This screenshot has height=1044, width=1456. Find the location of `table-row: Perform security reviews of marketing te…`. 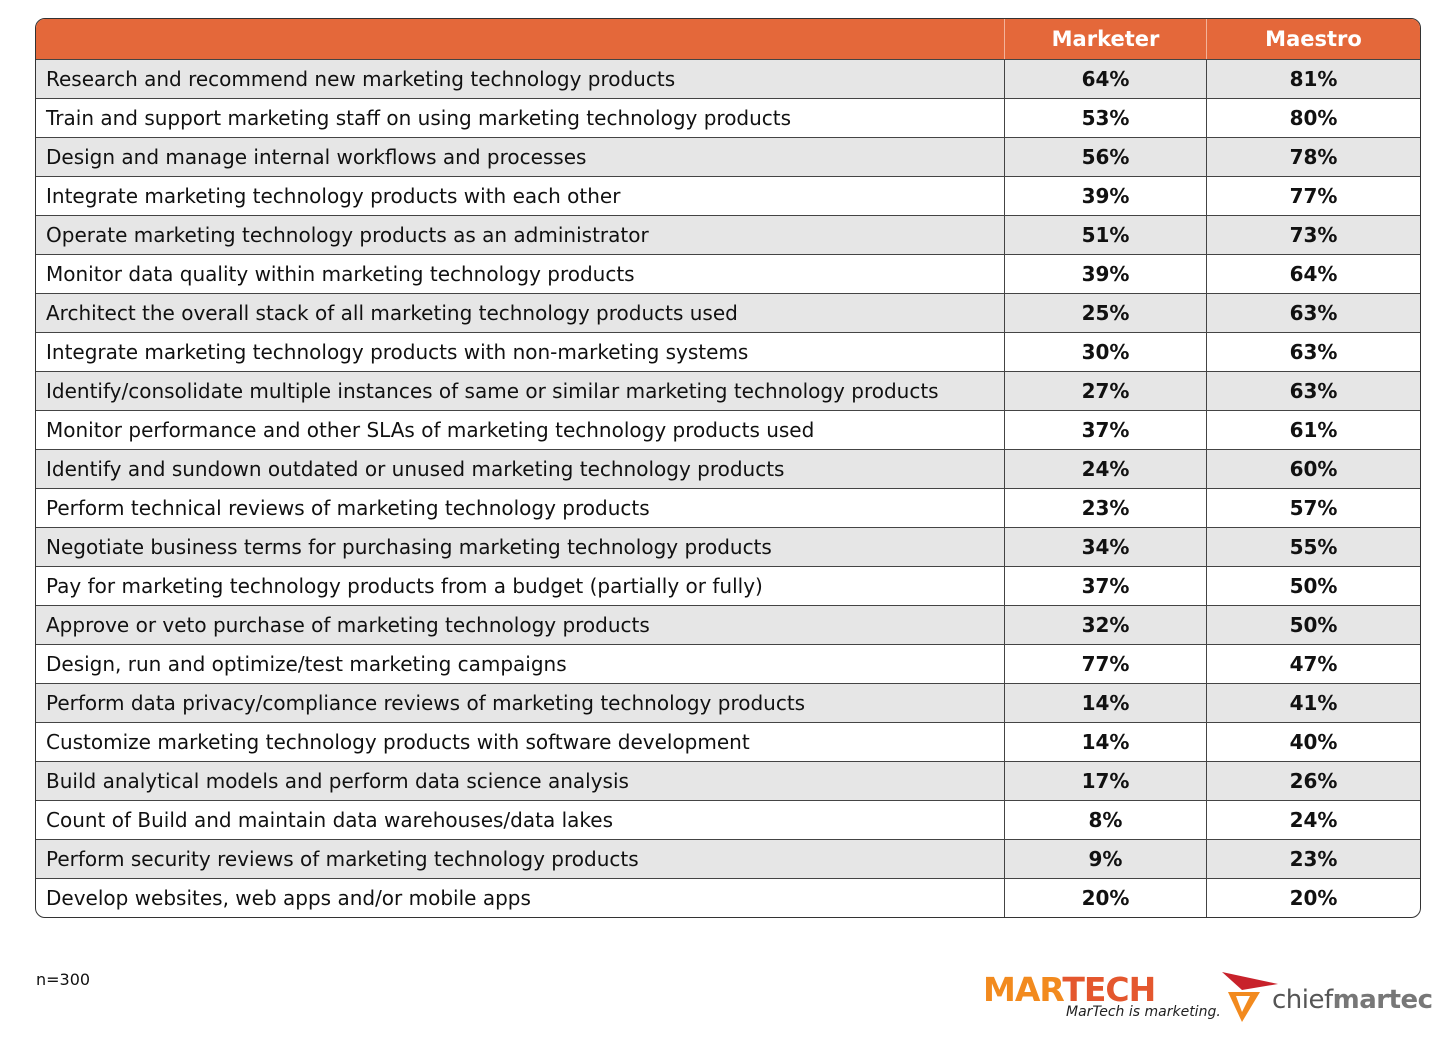

table-row: Perform security reviews of marketing te… is located at coordinates (728, 858).